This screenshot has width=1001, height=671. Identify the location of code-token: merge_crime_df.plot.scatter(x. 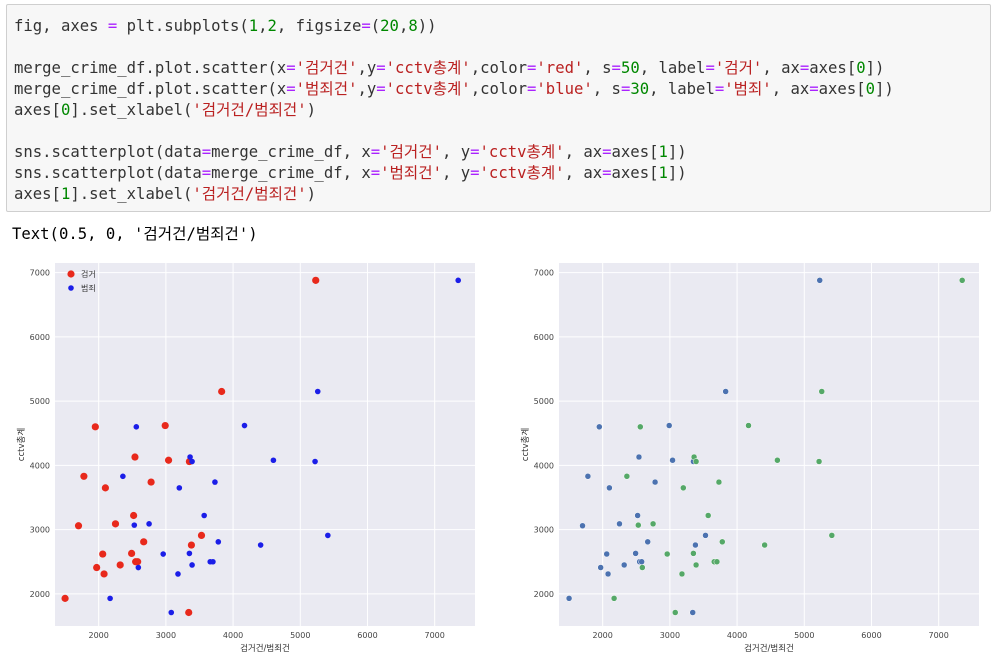
(150, 89).